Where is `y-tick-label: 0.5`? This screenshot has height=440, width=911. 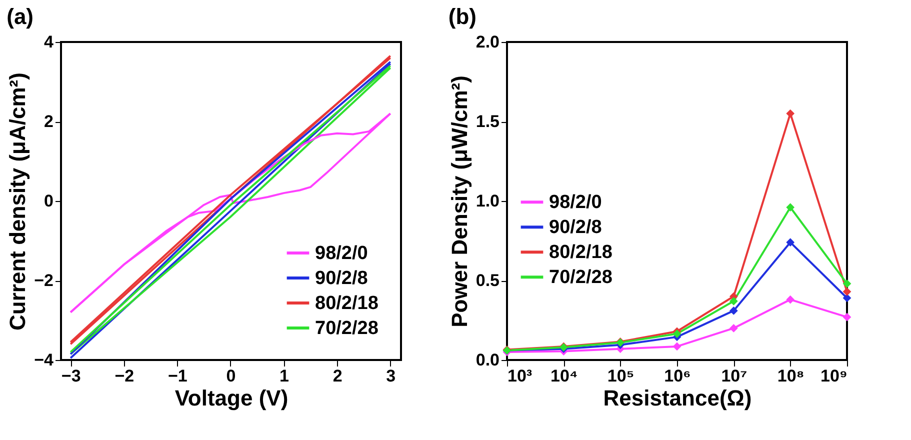
y-tick-label: 0.5 is located at coordinates (488, 280).